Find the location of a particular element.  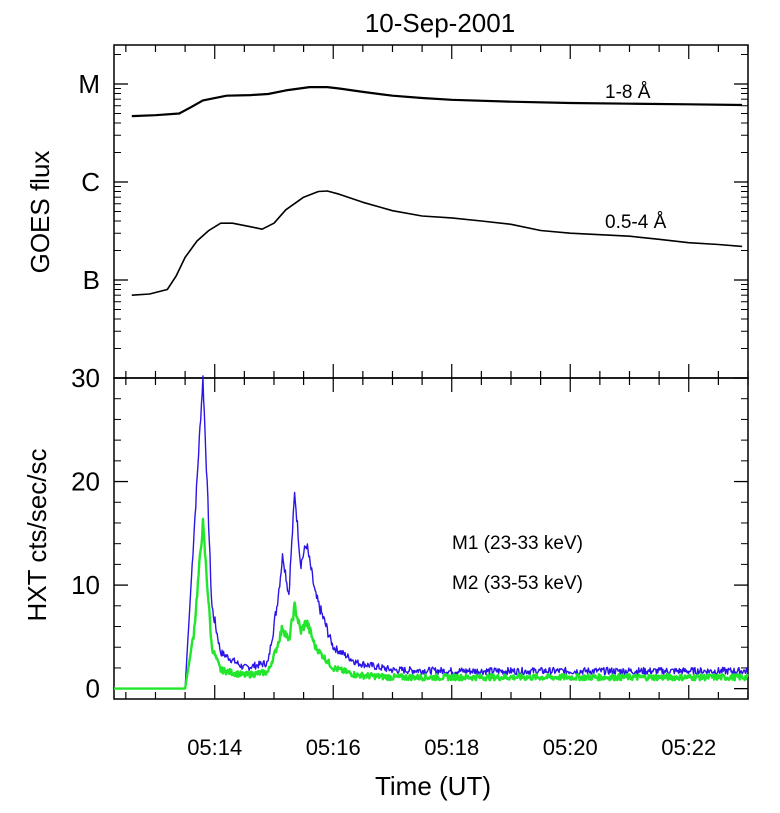

hxt-ytick-label-10: 10 is located at coordinates (85, 585).